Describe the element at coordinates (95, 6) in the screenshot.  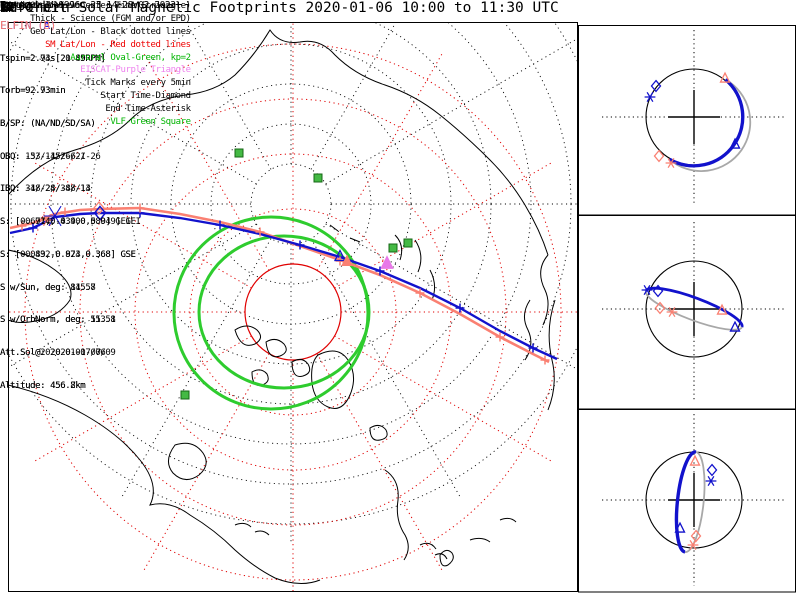
I see `legend-item: Earth/Oval View Center Time (triangle)` at that location.